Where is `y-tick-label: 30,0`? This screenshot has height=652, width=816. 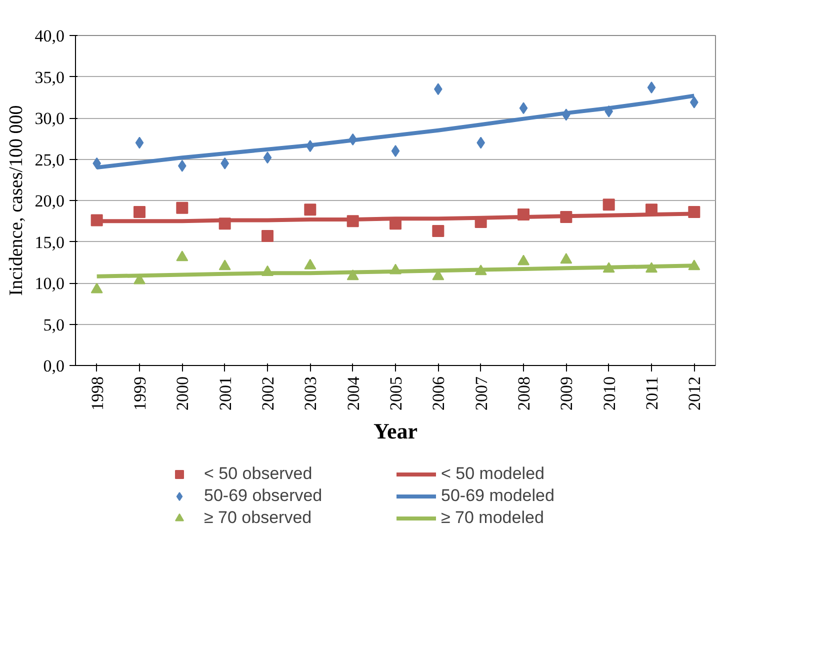
y-tick-label: 30,0 is located at coordinates (49, 118).